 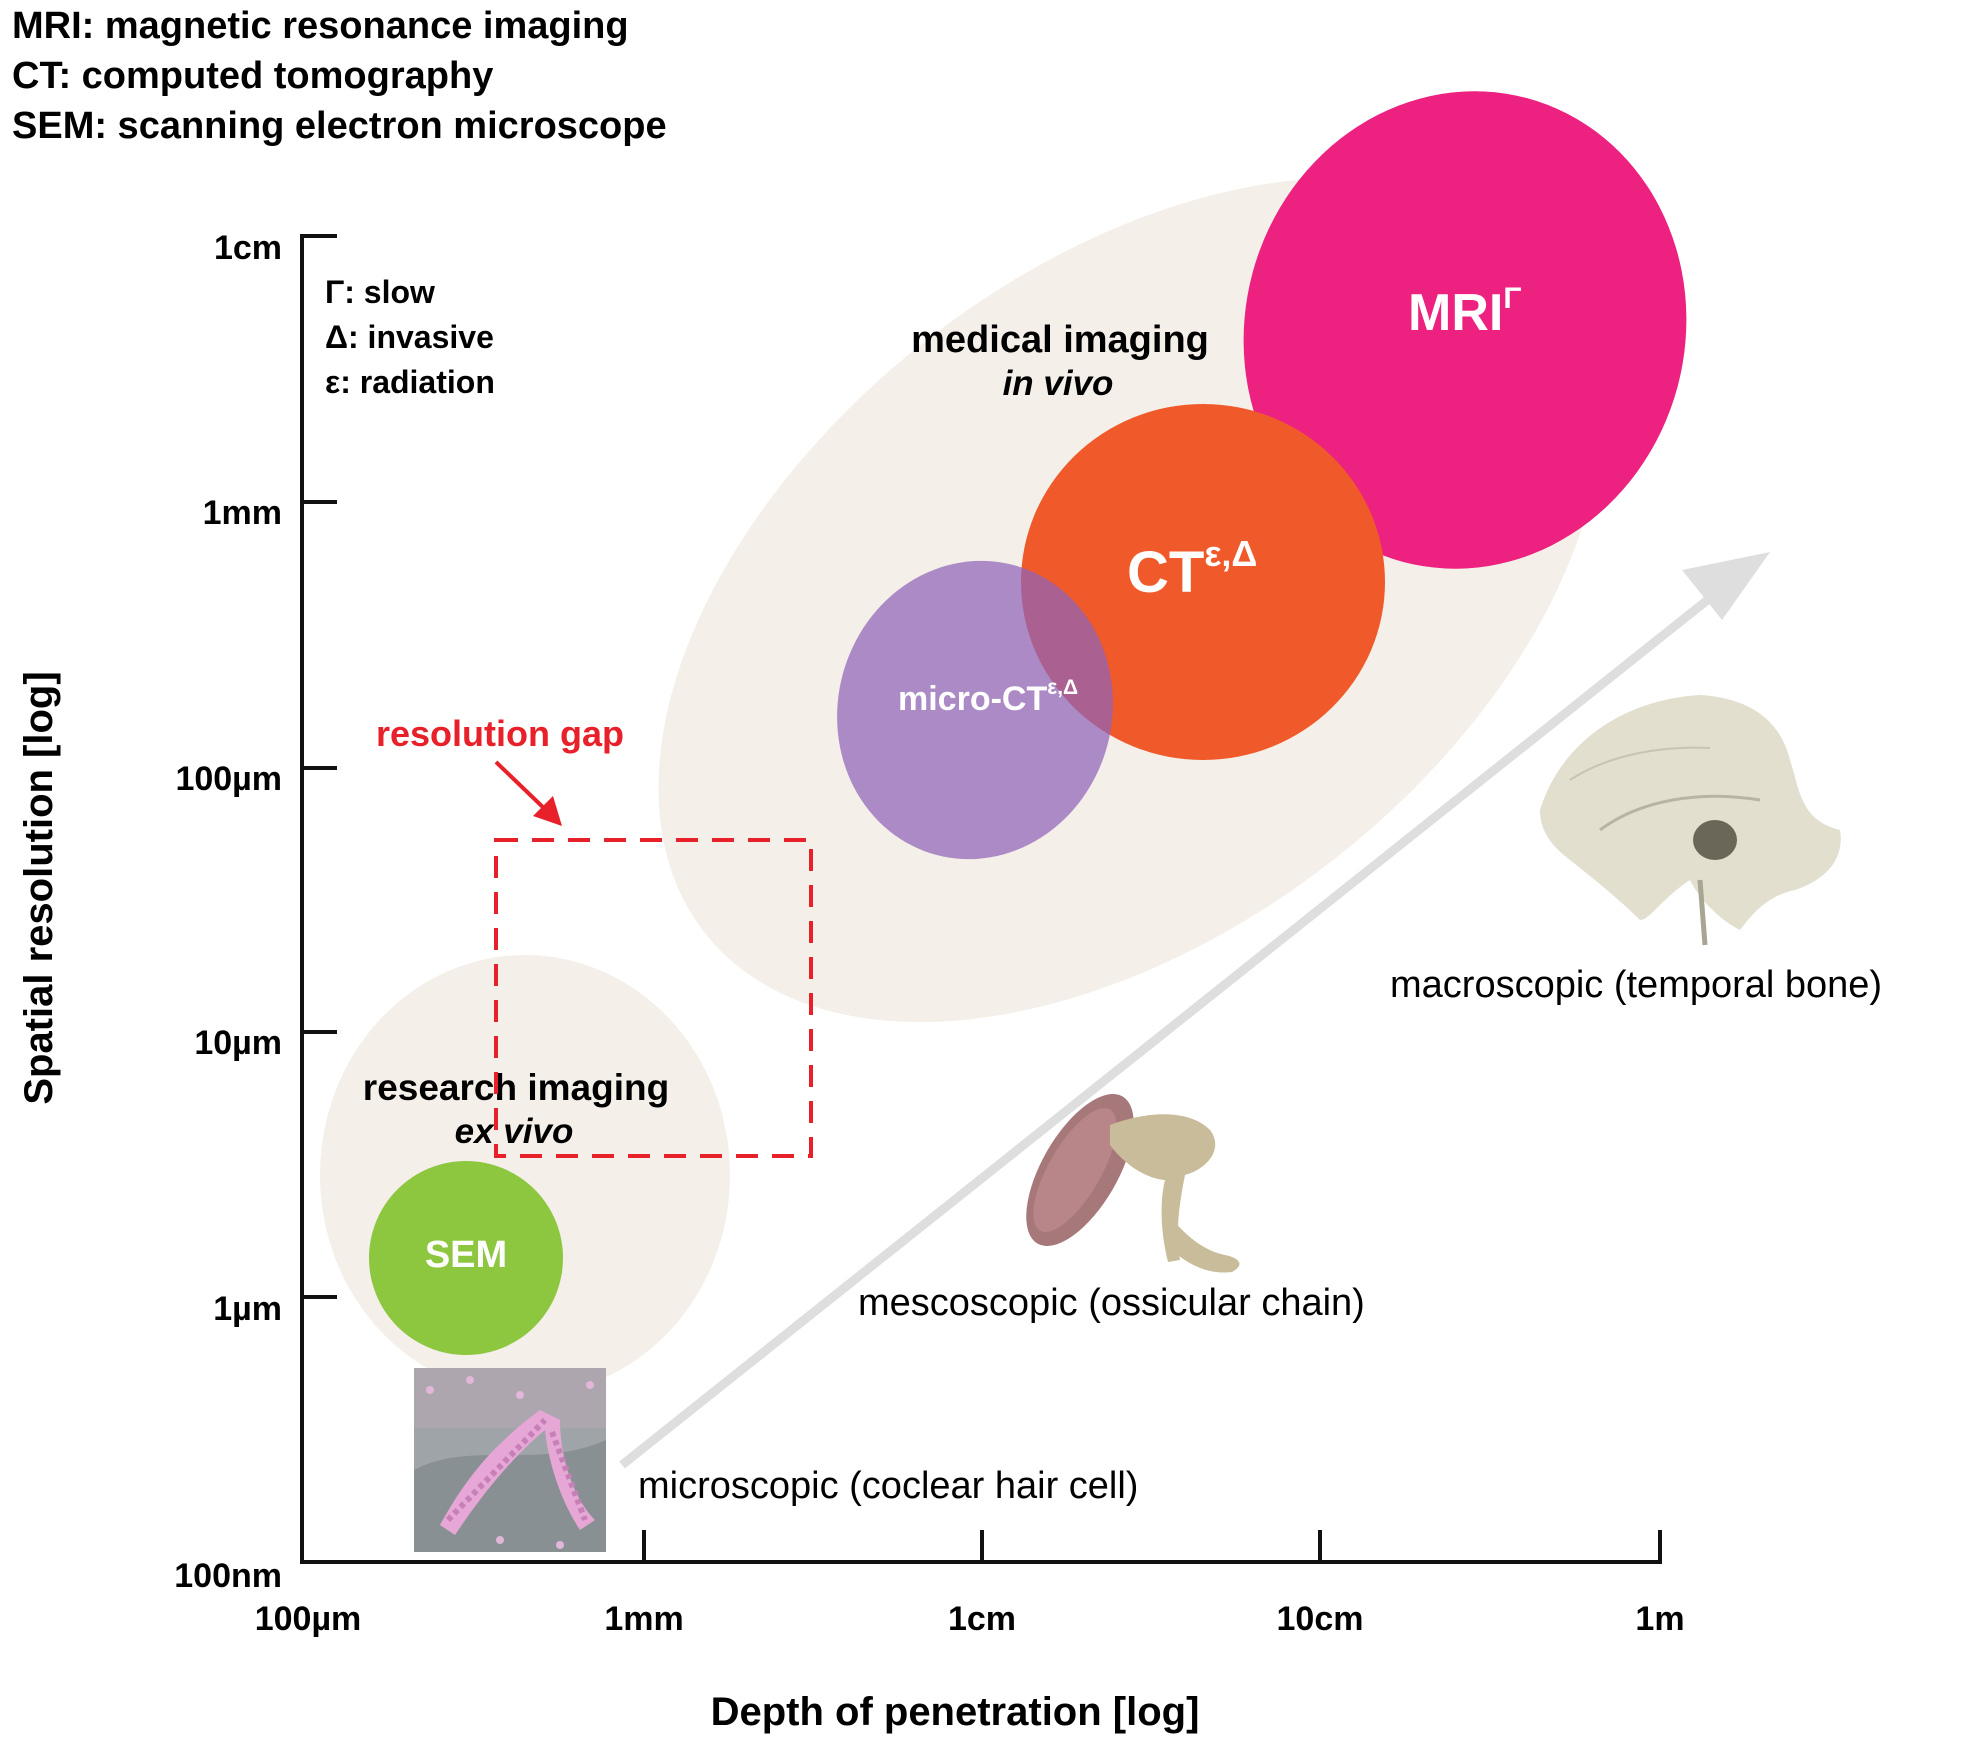 I want to click on ossicular-chain-image, so click(x=1133, y=1183).